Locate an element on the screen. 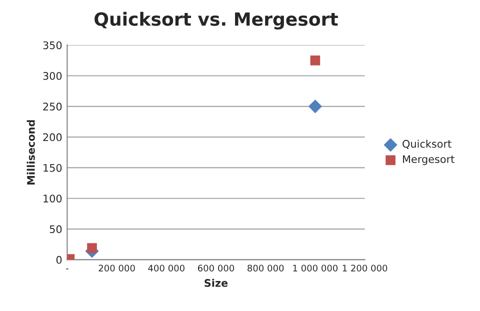  y-tick-label: 350 is located at coordinates (52, 45).